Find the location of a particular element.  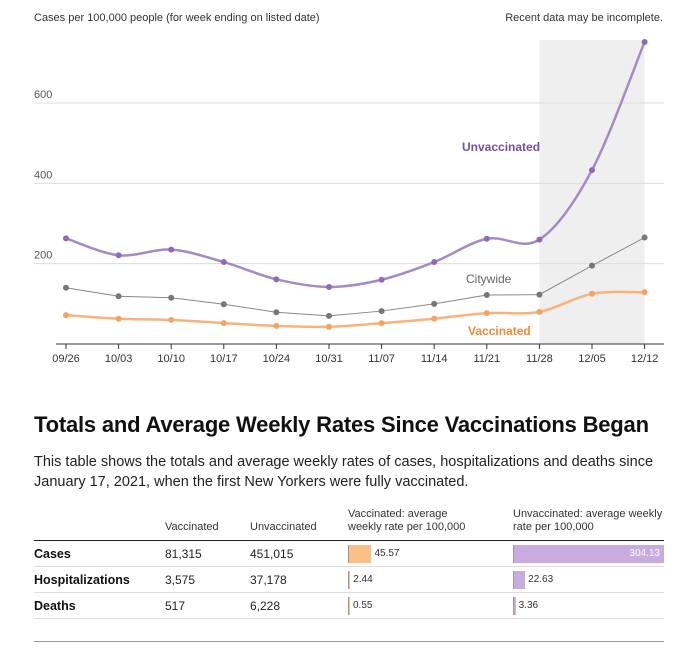

table-row: Cases 81,315 451,015 45.57 304.13 is located at coordinates (349, 553).